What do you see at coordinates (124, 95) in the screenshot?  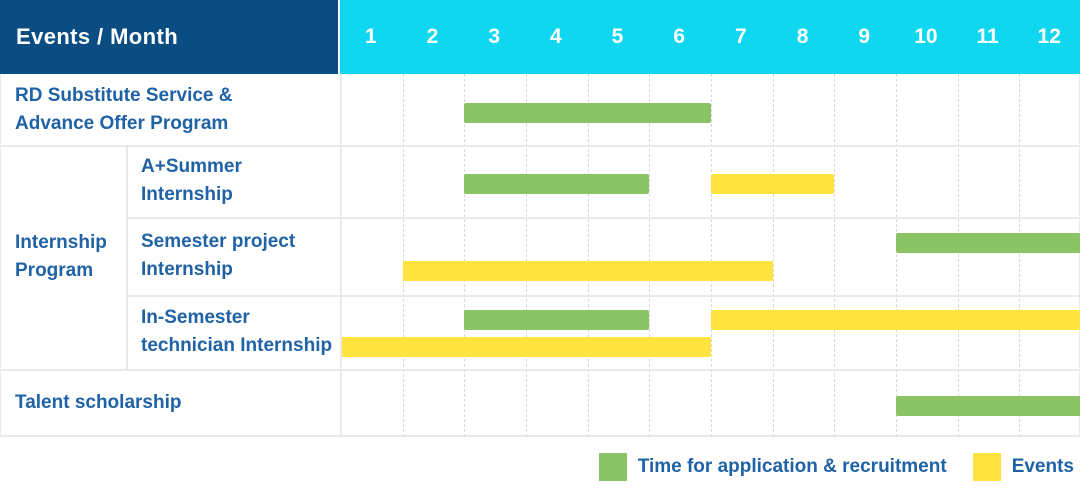 I see `row-label-line: RD Substitute Service &` at bounding box center [124, 95].